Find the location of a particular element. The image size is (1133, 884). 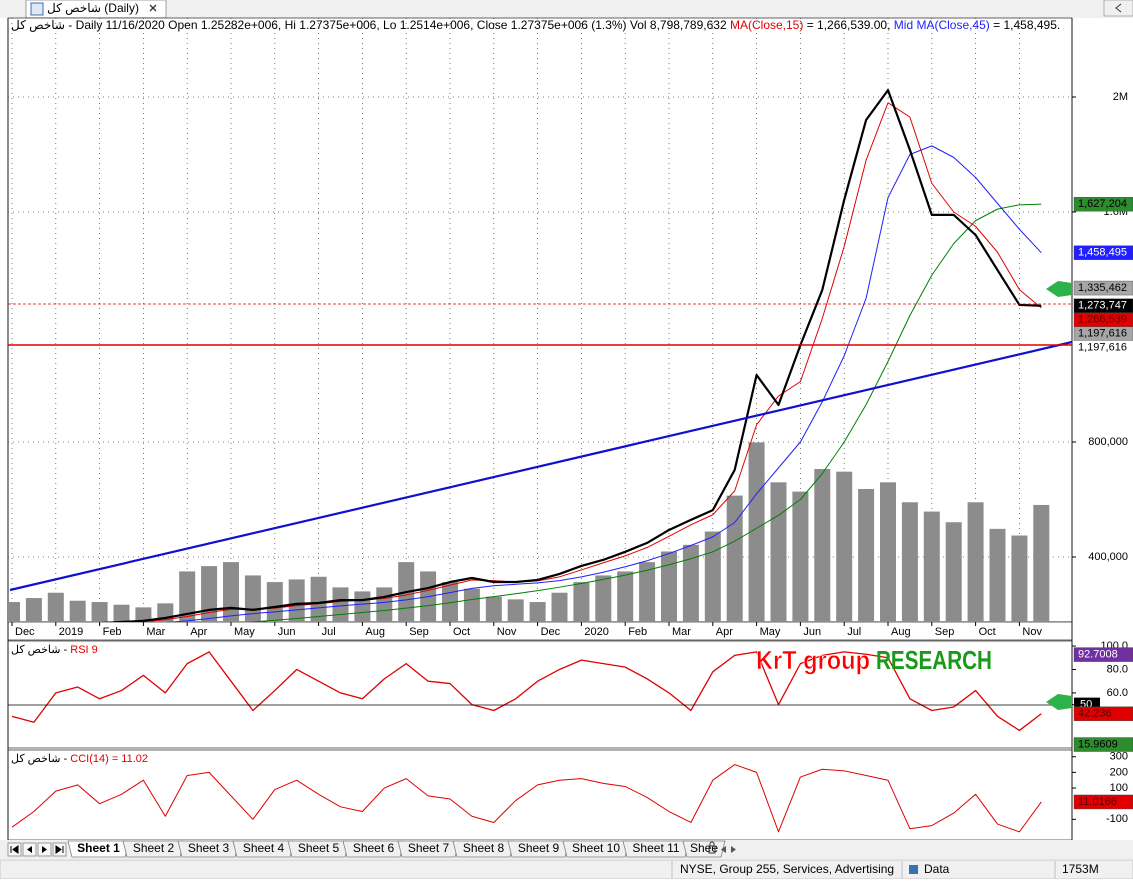

y-tick-label: 60.0 is located at coordinates (1117, 693).